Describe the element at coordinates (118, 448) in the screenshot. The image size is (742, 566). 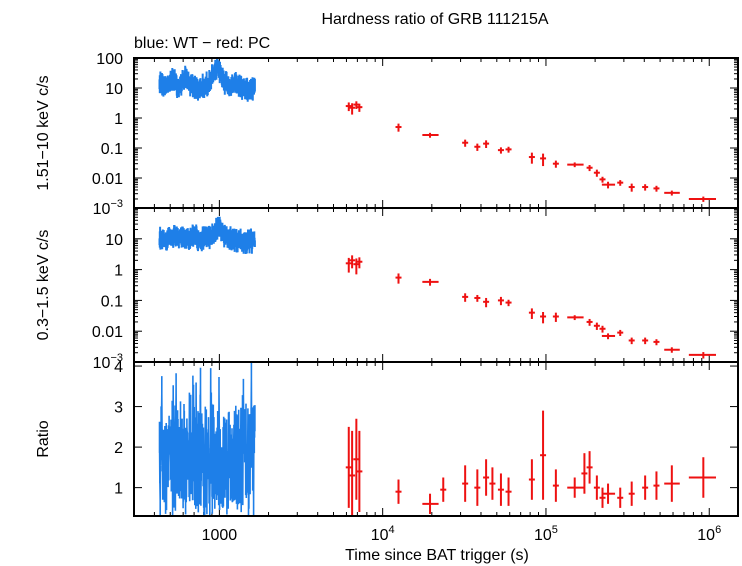
I see `y-tick-label: 2` at that location.